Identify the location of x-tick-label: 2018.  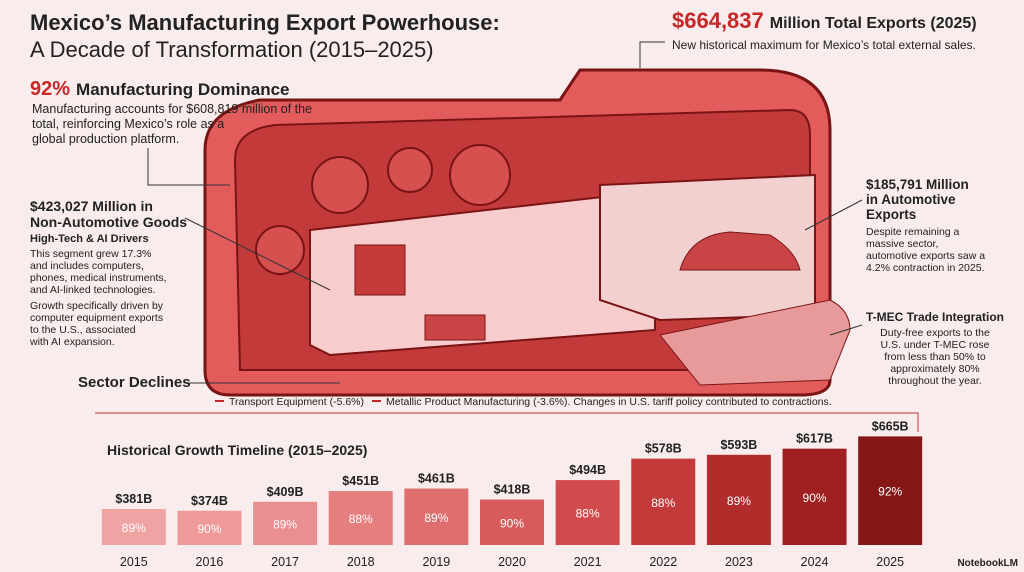
(361, 562).